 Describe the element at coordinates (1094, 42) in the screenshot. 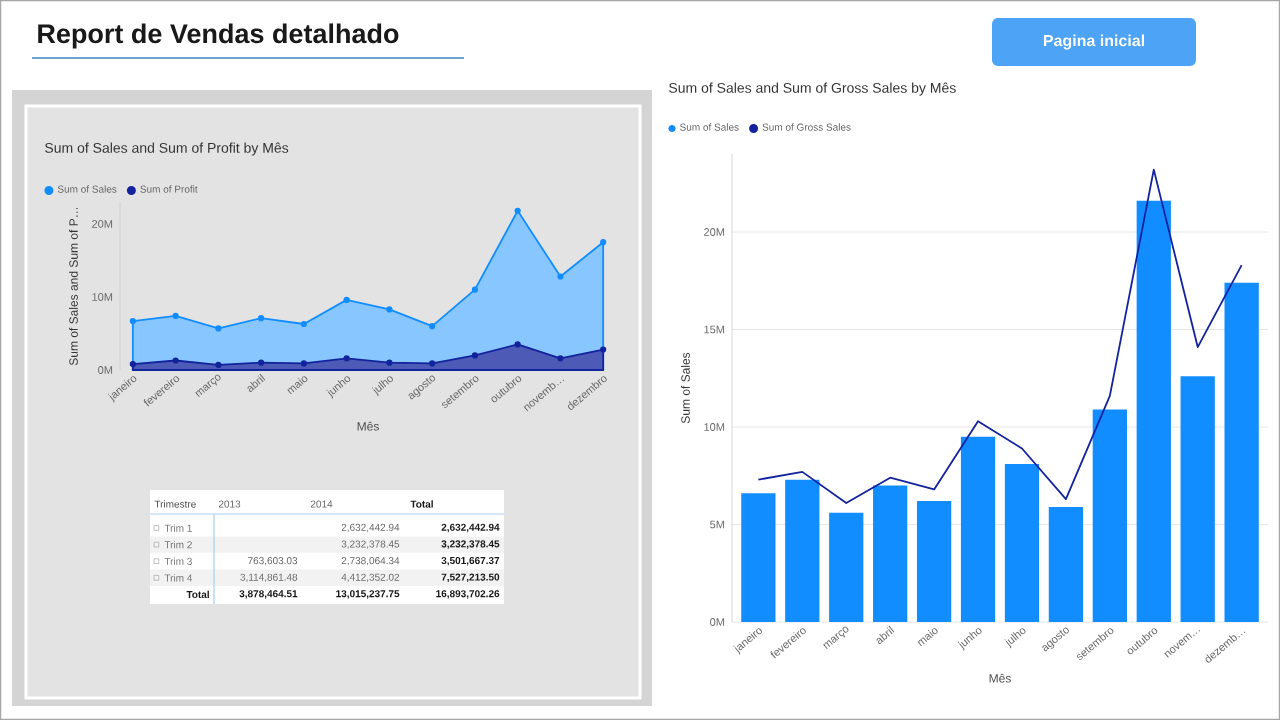

I see `text: Pagina inicial` at that location.